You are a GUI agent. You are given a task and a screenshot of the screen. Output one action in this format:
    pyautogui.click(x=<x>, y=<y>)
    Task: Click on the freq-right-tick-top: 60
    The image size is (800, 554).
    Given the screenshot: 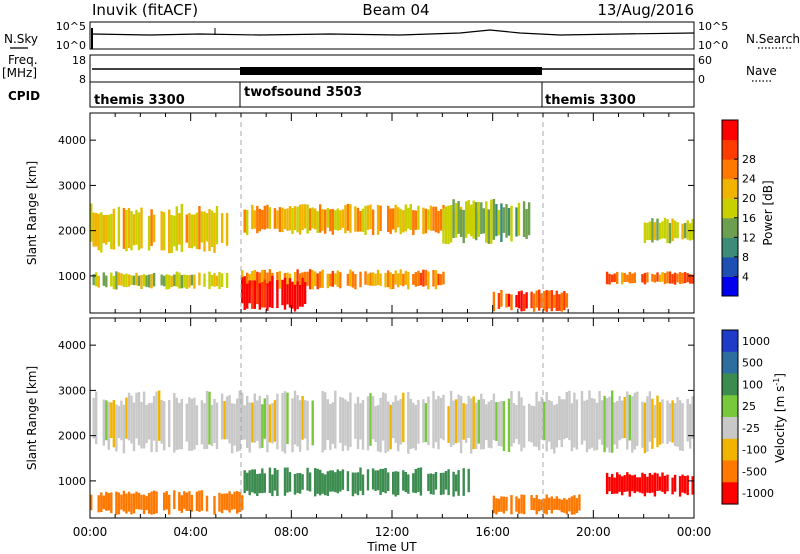 What is the action you would take?
    pyautogui.click(x=705, y=60)
    